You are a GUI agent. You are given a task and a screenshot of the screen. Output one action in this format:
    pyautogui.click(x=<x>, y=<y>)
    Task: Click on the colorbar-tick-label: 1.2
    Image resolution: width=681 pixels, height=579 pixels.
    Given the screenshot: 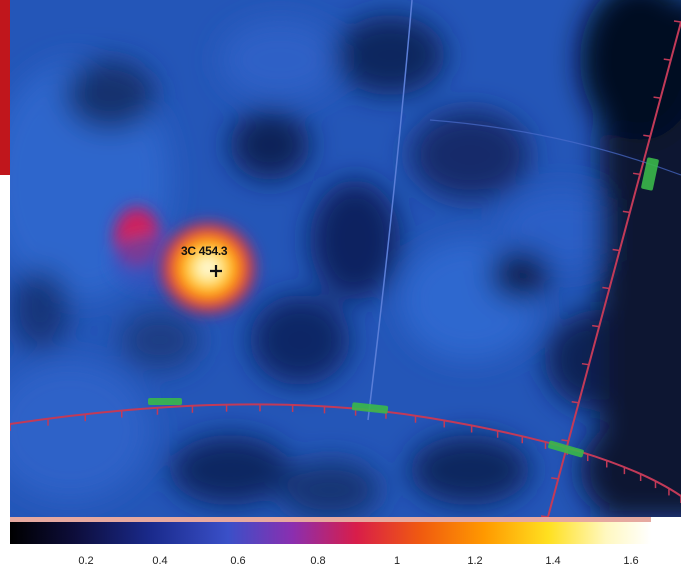 What is the action you would take?
    pyautogui.click(x=475, y=561)
    